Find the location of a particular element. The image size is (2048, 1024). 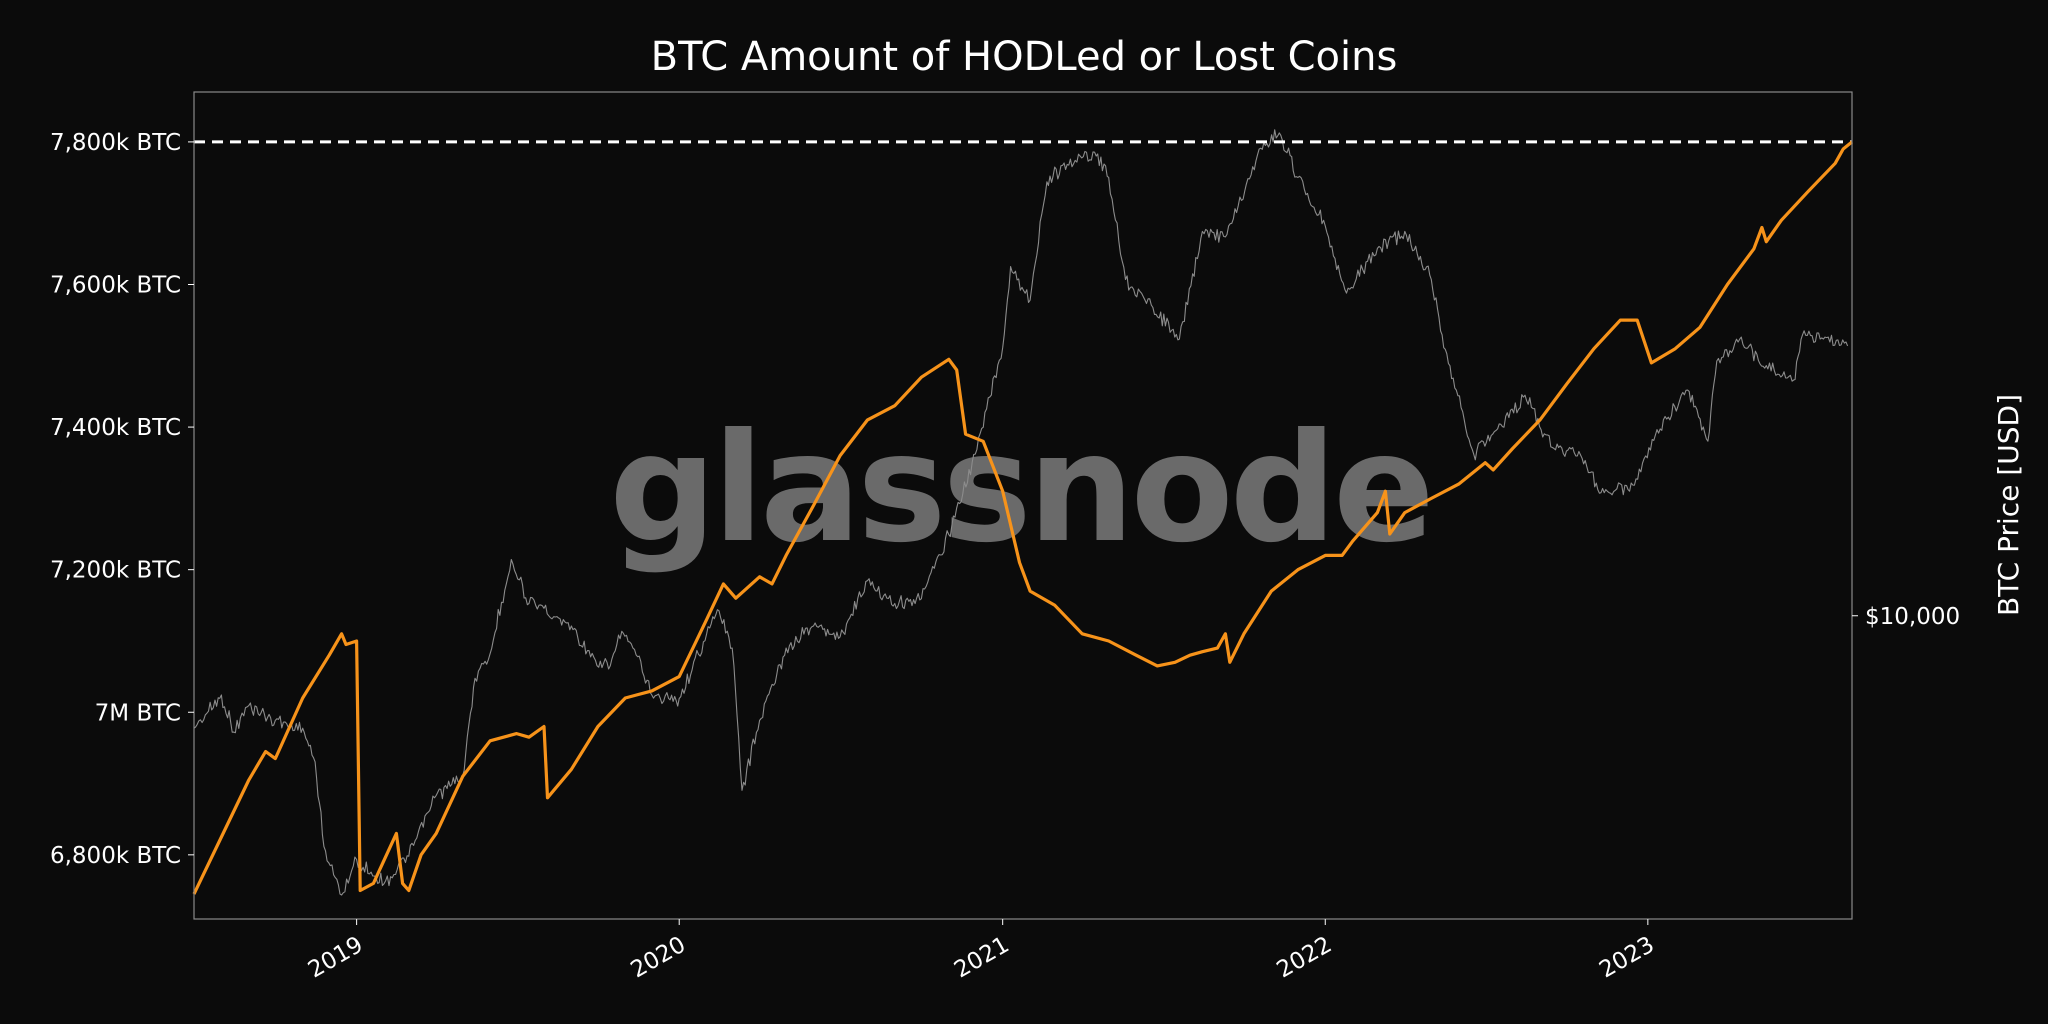

y-tick-label: 7M BTC is located at coordinates (138, 713).